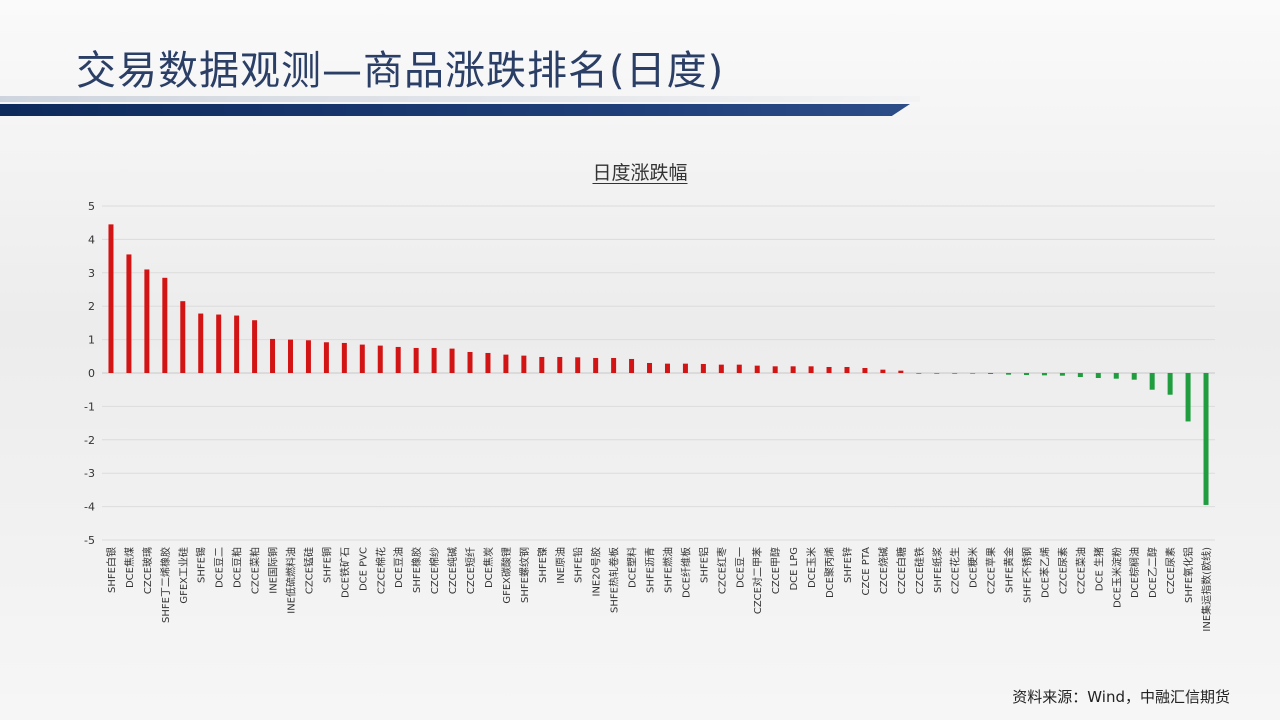 The width and height of the screenshot is (1280, 720). What do you see at coordinates (901, 570) in the screenshot?
I see `x-tick-label: CZCE白糖` at bounding box center [901, 570].